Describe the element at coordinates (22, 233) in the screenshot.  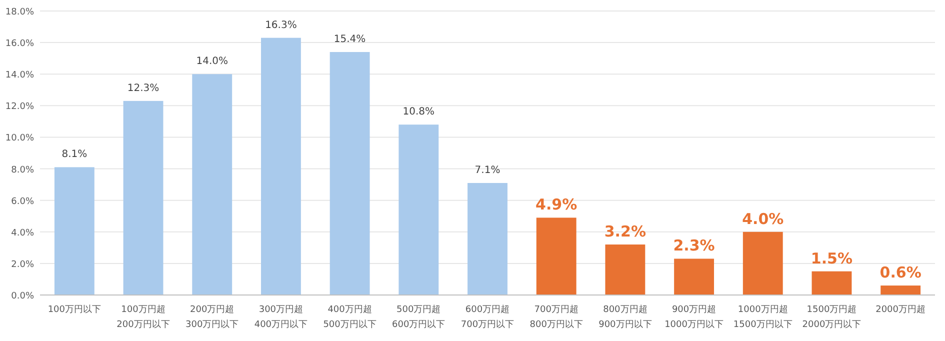
I see `y-tick-label: 4.0%` at that location.